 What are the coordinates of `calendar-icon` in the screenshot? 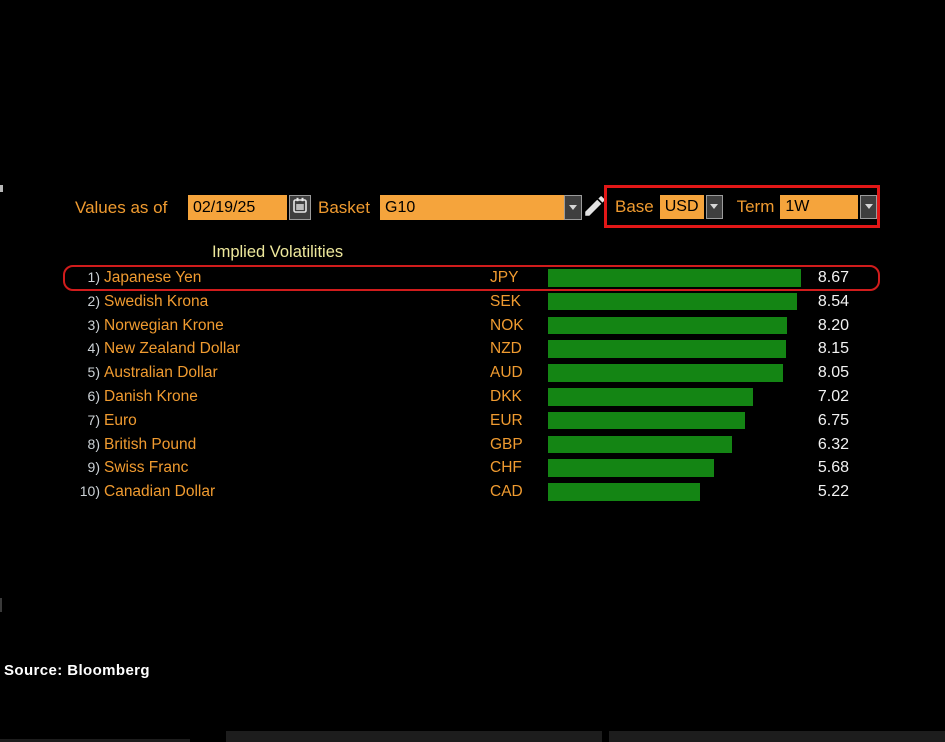 It's located at (300, 207).